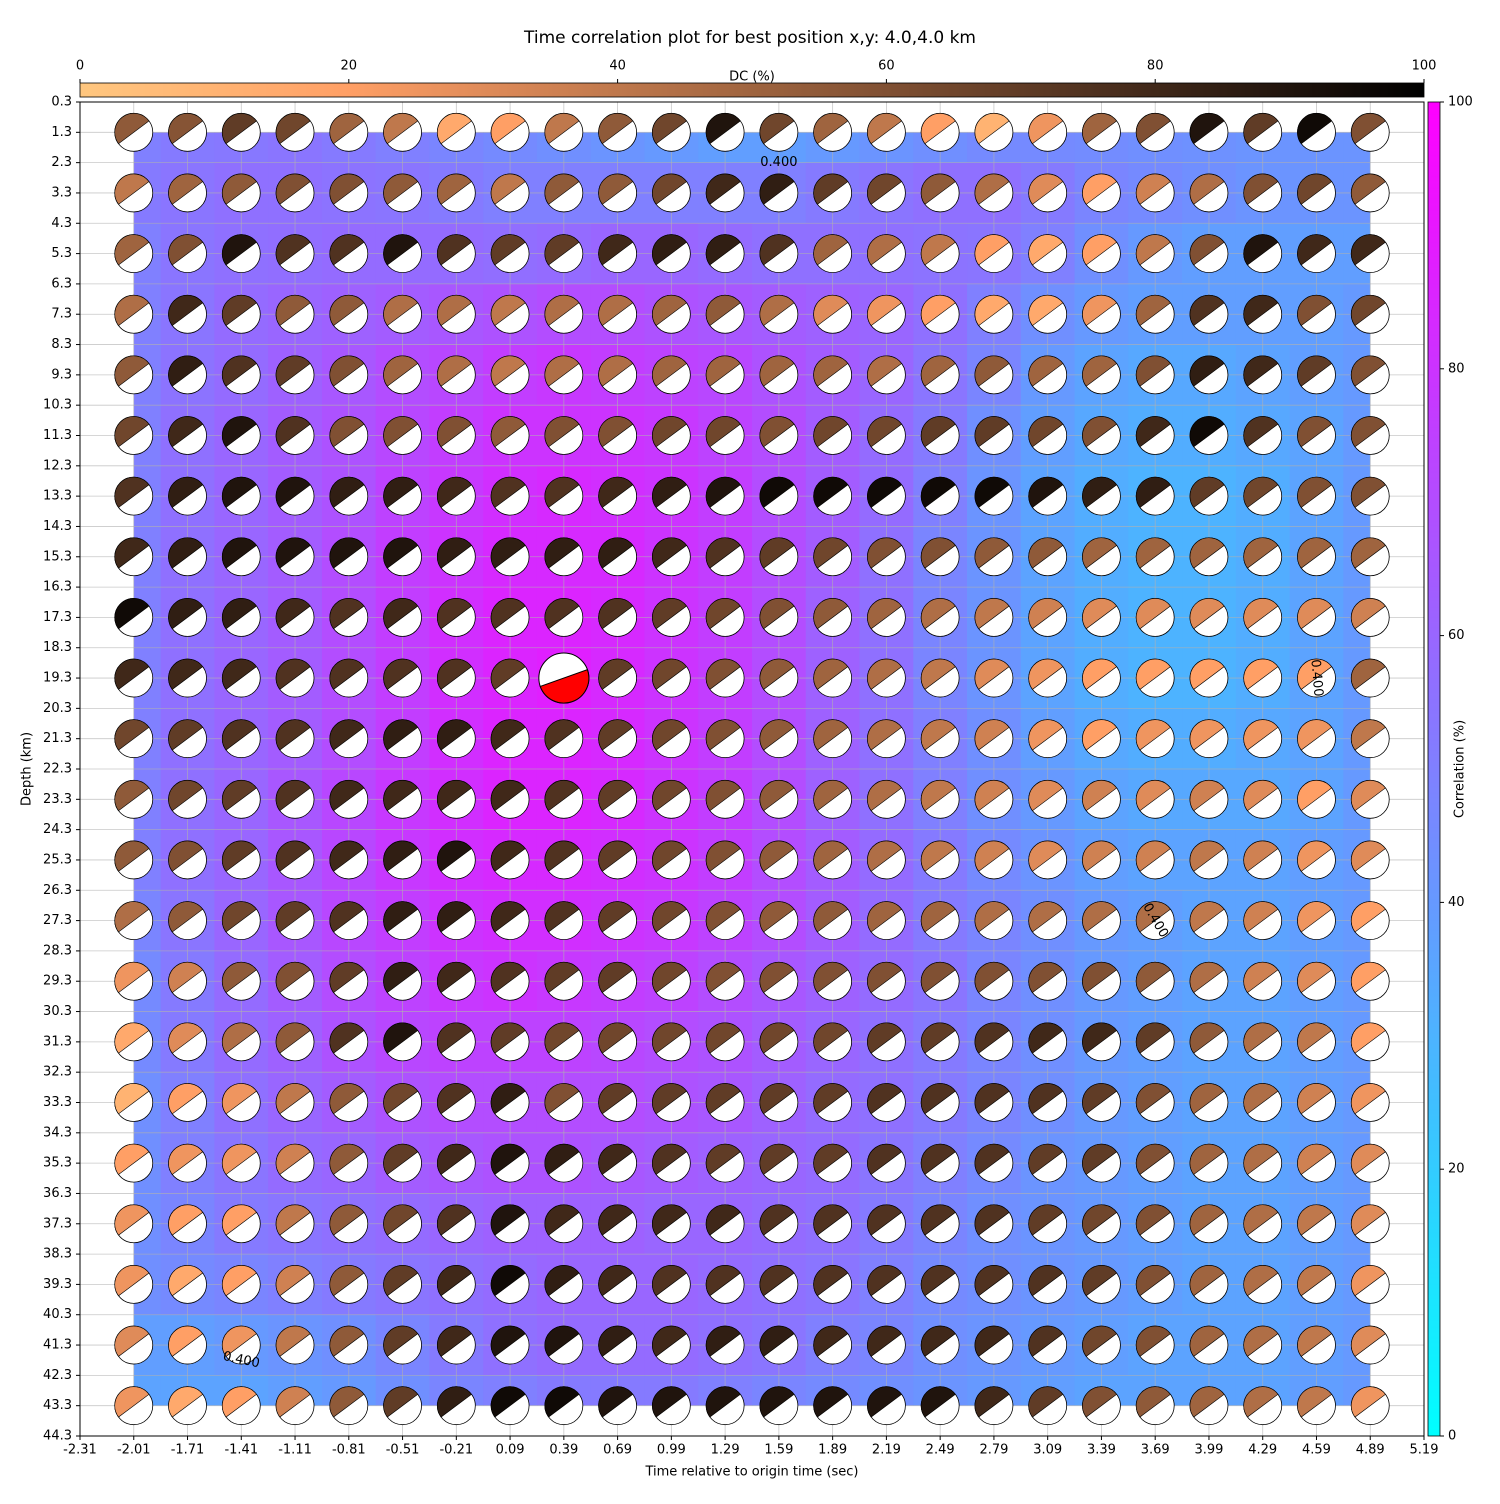 The image size is (1500, 1504). Describe the element at coordinates (671, 1450) in the screenshot. I see `x-tick-label: 0.99` at that location.